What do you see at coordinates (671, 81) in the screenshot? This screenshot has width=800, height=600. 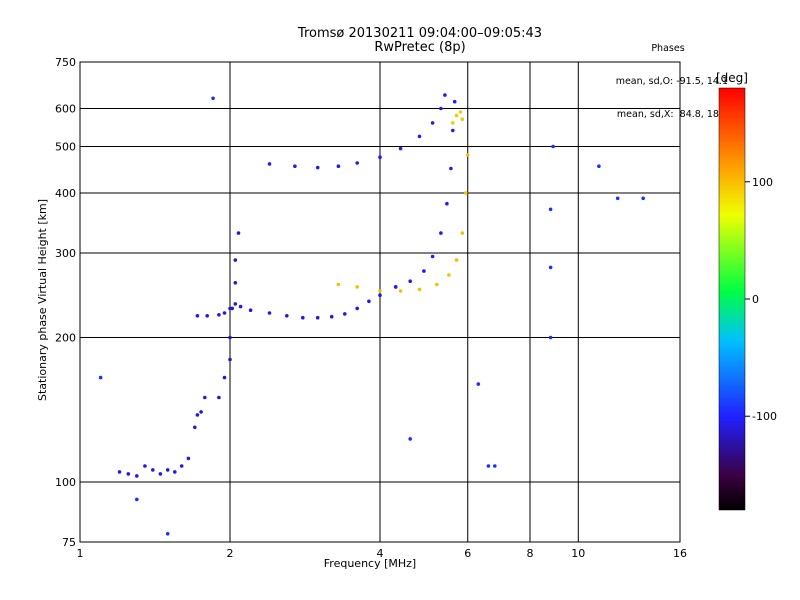 I see `stats-line-o: mean, sd,O: -91.5, 14.1` at bounding box center [671, 81].